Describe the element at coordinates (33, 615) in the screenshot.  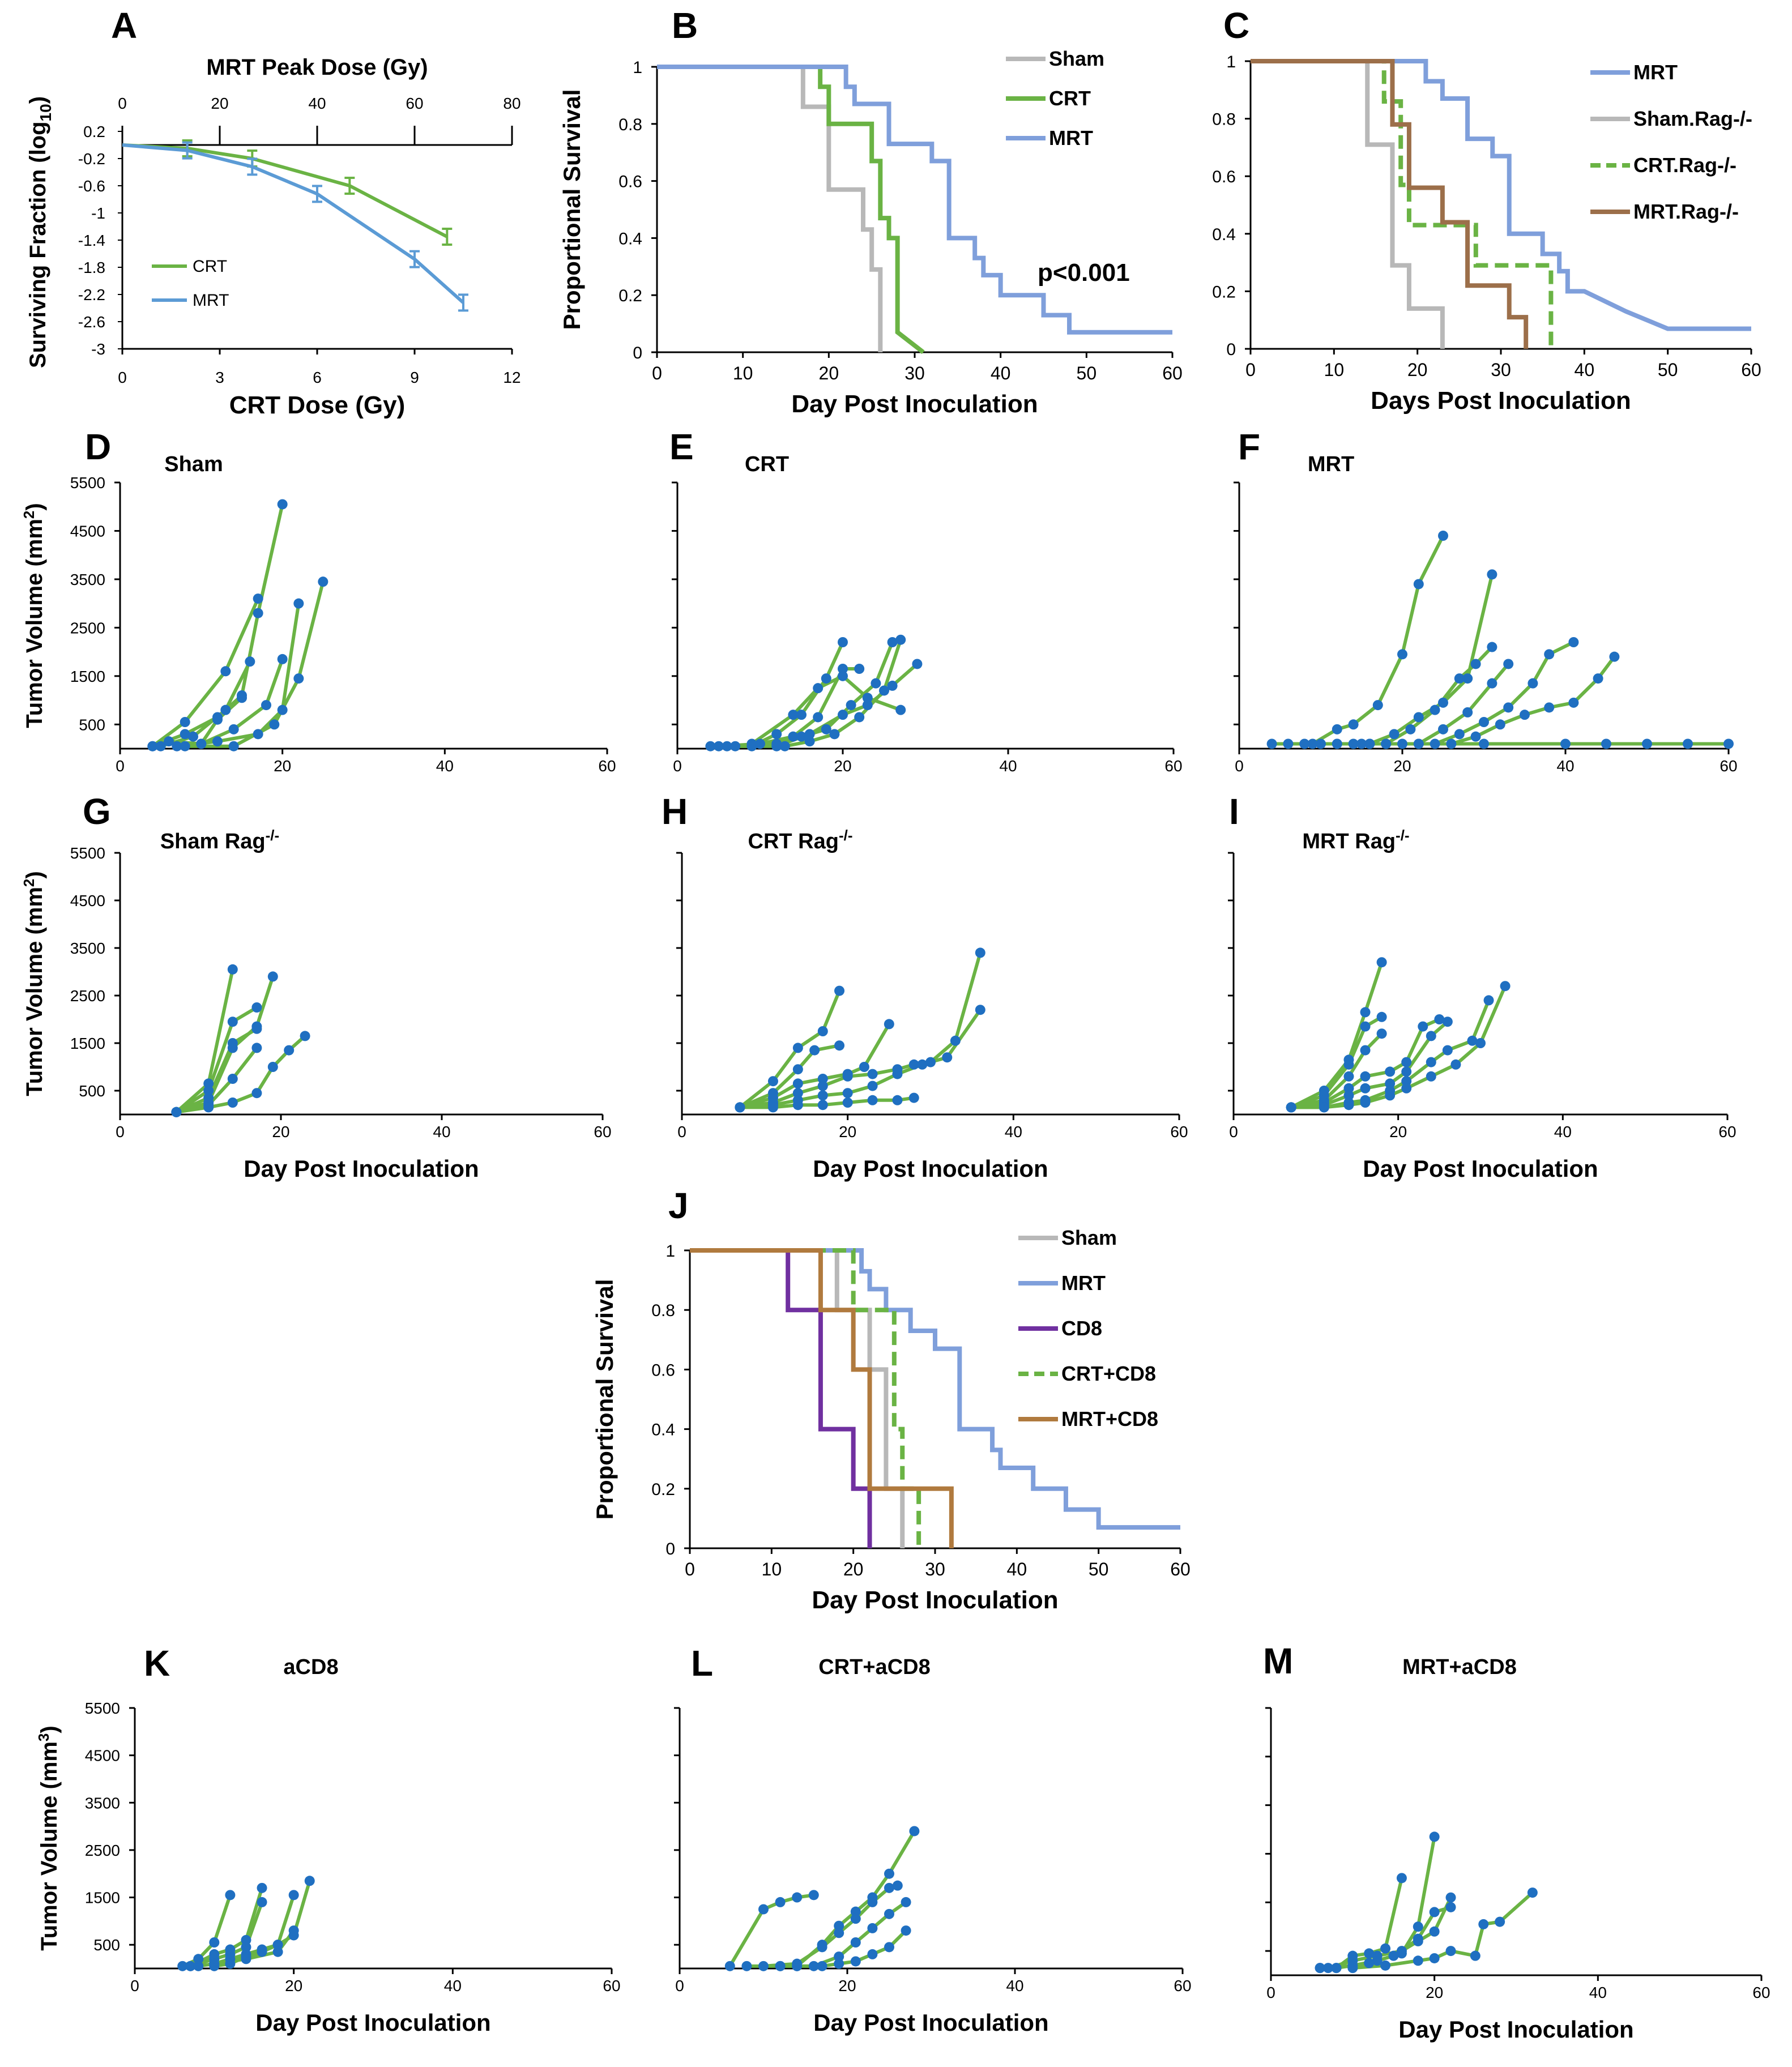
I see `panel-d-y-axis-title: Tumor Volume (mm2)` at that location.